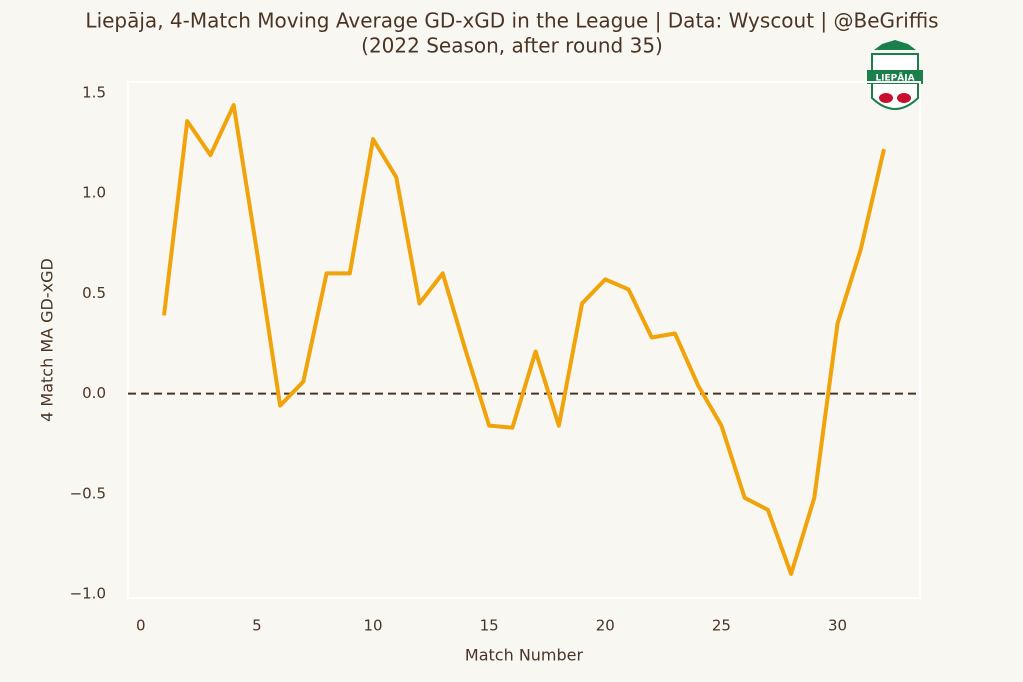 The width and height of the screenshot is (1023, 682). Describe the element at coordinates (895, 45) in the screenshot. I see `logo-crown` at that location.